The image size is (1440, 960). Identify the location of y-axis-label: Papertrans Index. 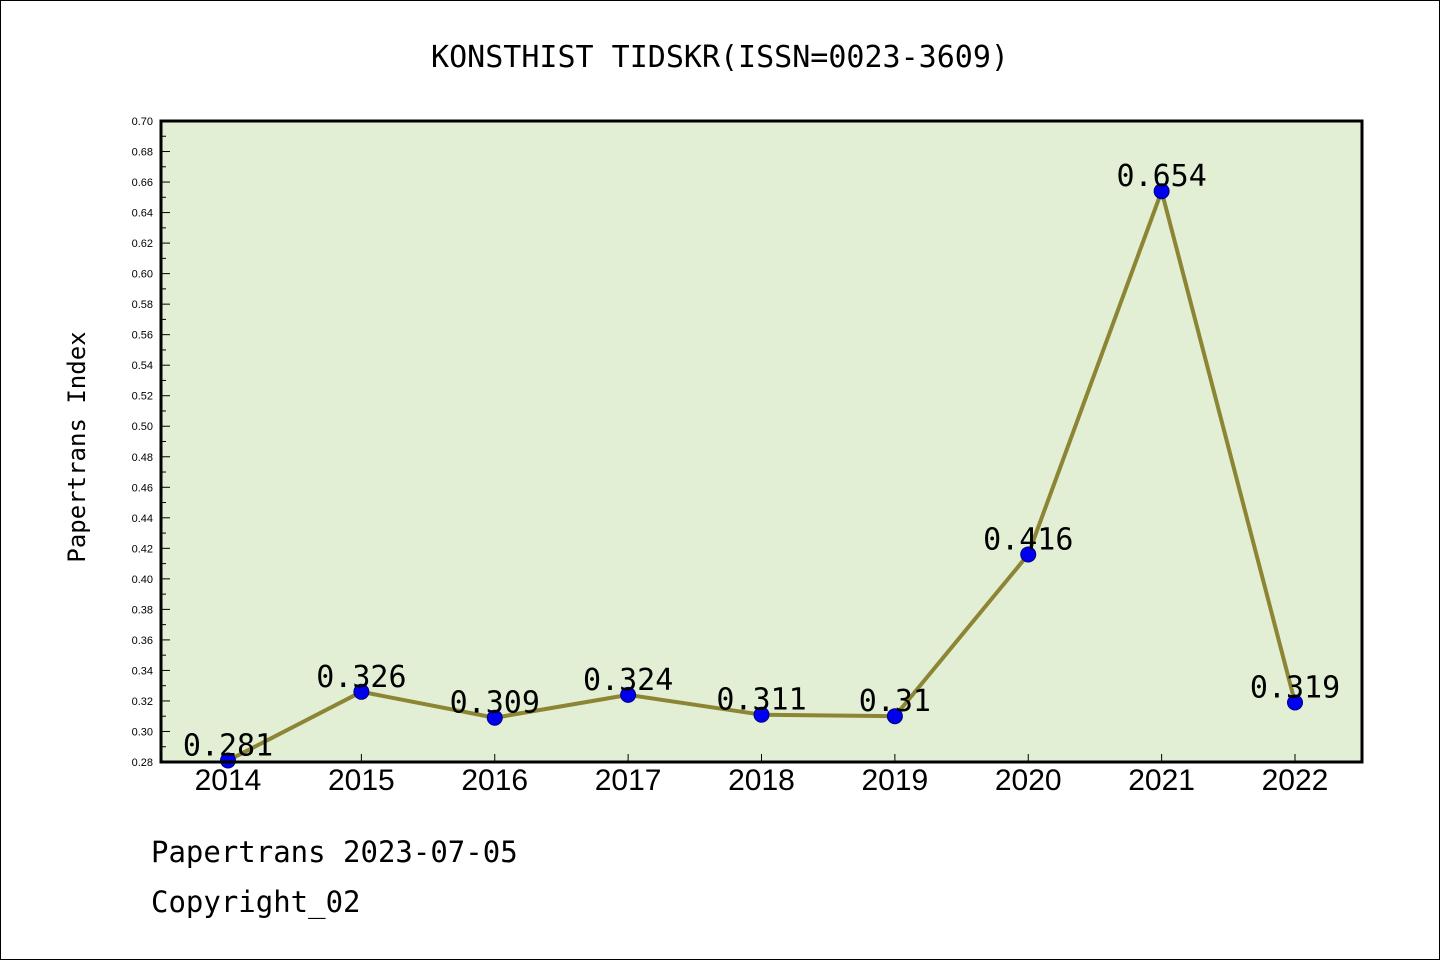
(77, 446).